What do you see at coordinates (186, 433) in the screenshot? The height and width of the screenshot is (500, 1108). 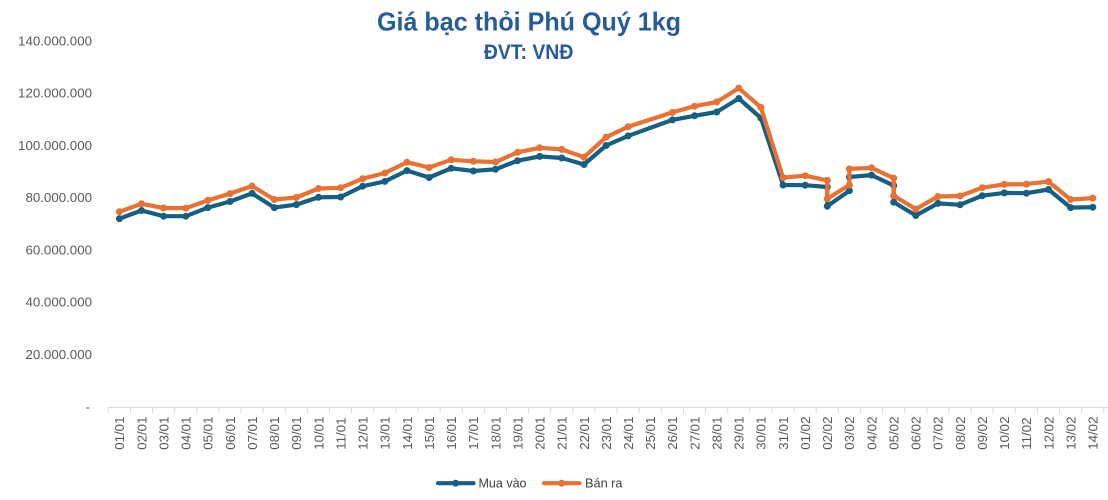 I see `svg-text: 04/01` at bounding box center [186, 433].